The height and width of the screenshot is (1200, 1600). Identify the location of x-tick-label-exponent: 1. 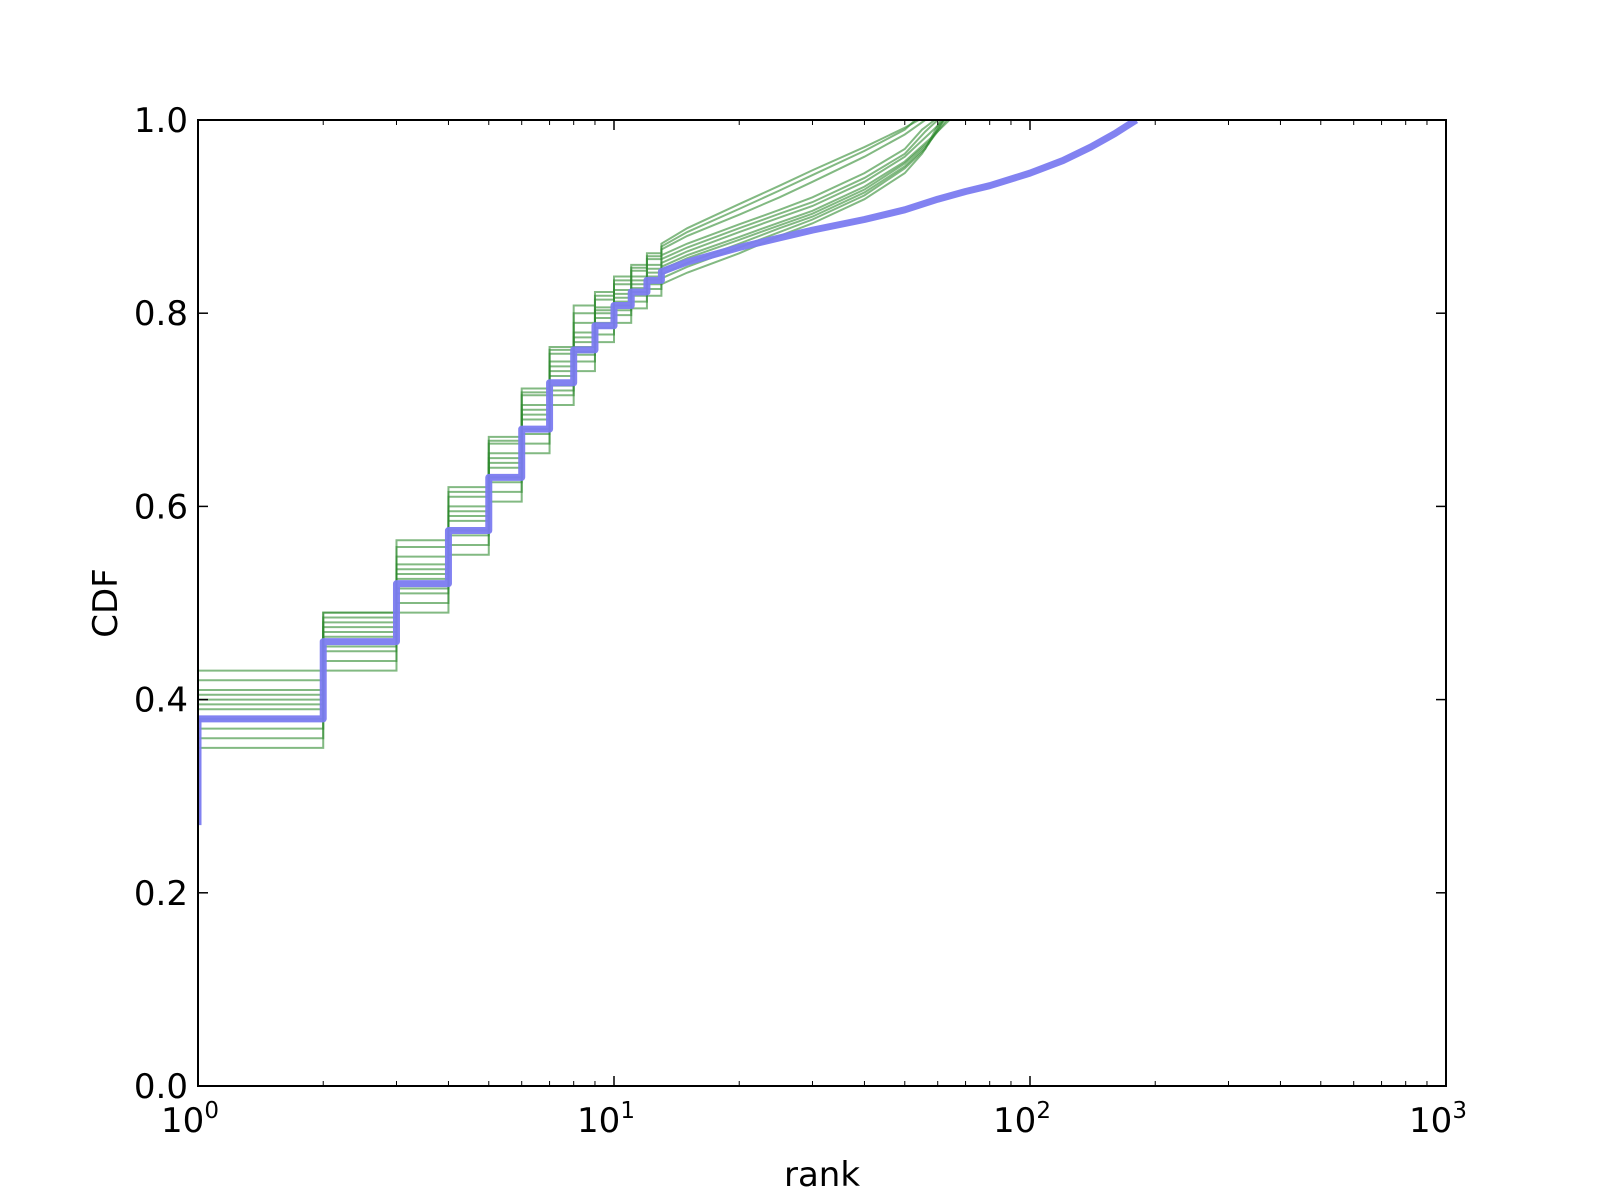
(627, 1111).